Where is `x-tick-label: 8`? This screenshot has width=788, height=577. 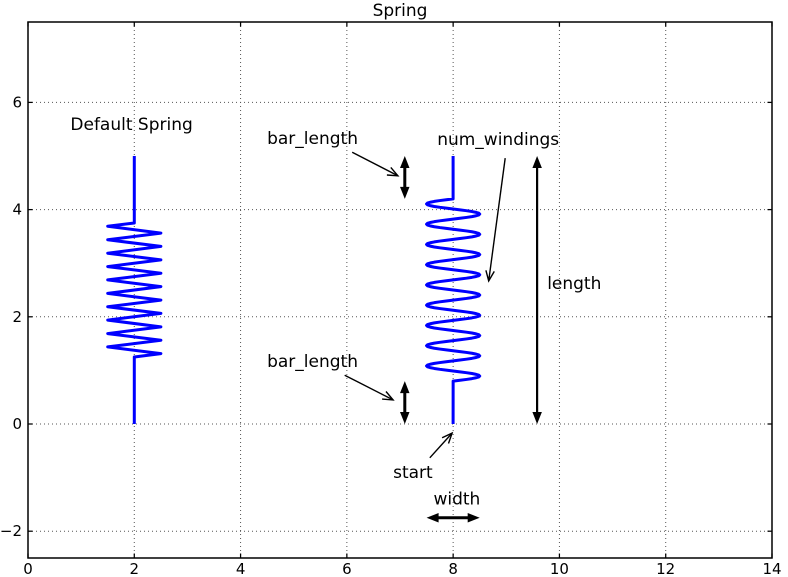 x-tick-label: 8 is located at coordinates (453, 568).